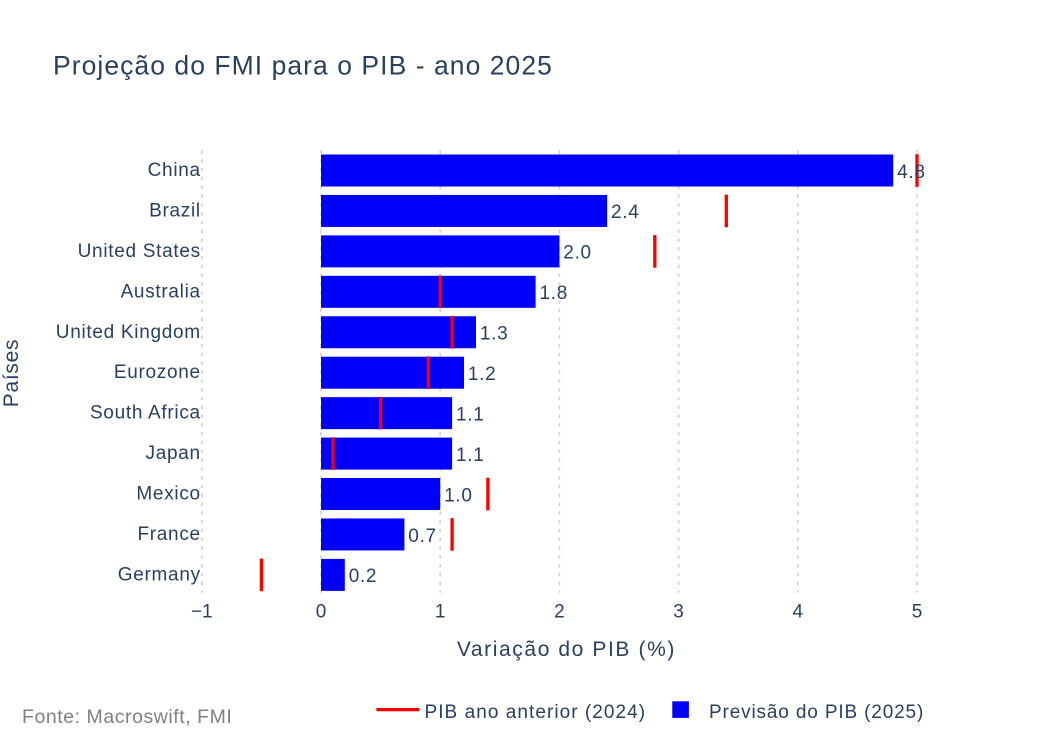 This screenshot has height=756, width=1051. What do you see at coordinates (625, 212) in the screenshot?
I see `svg-text: 2.4` at bounding box center [625, 212].